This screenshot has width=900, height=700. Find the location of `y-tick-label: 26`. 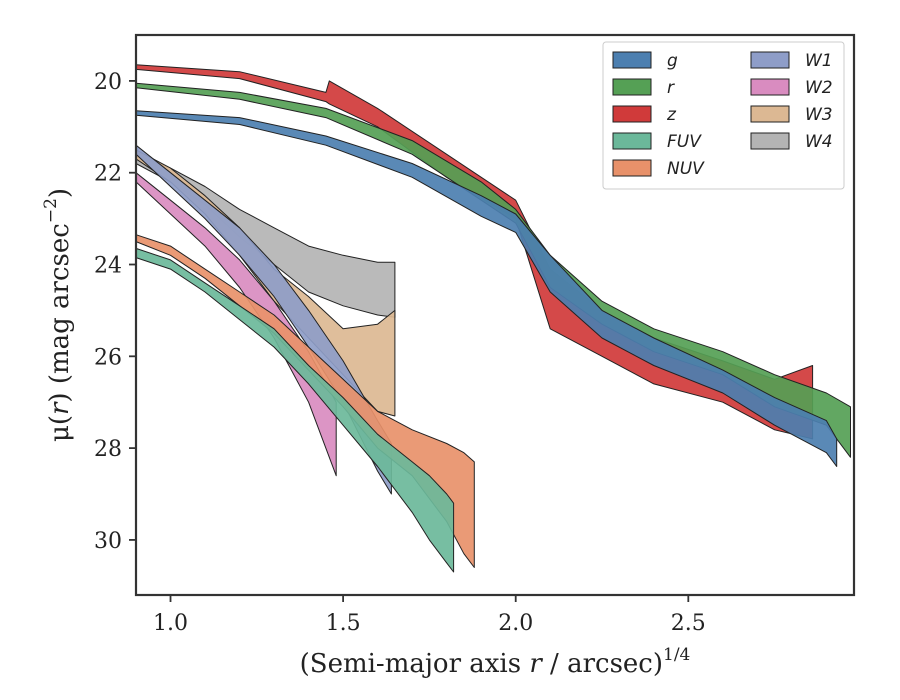

y-tick-label: 26 is located at coordinates (108, 357).